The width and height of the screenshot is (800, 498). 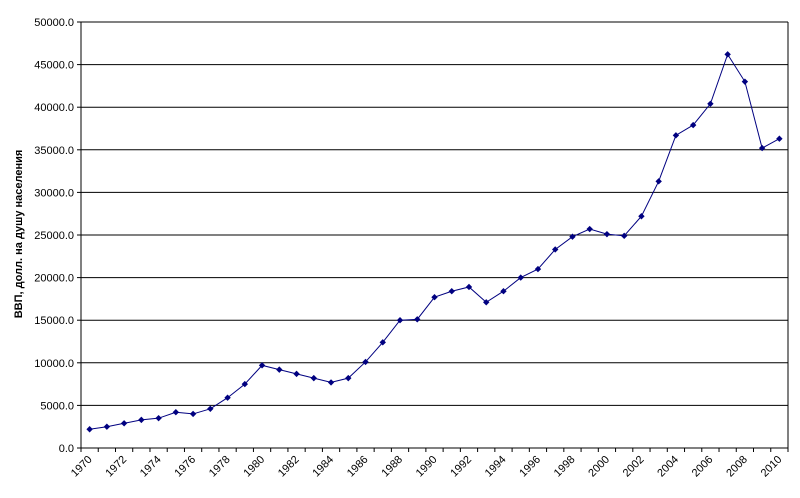 I want to click on y-tick-label: 25000.0, so click(x=54, y=236).